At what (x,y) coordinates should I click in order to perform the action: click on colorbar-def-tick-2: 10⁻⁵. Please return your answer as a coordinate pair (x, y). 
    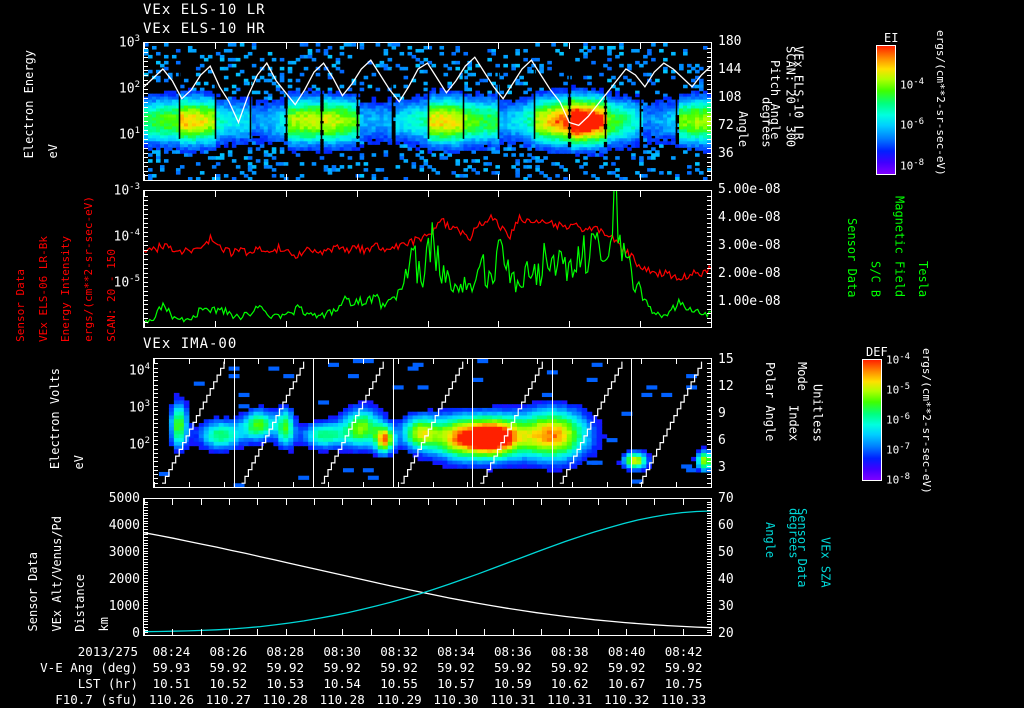
    Looking at the image, I should click on (898, 389).